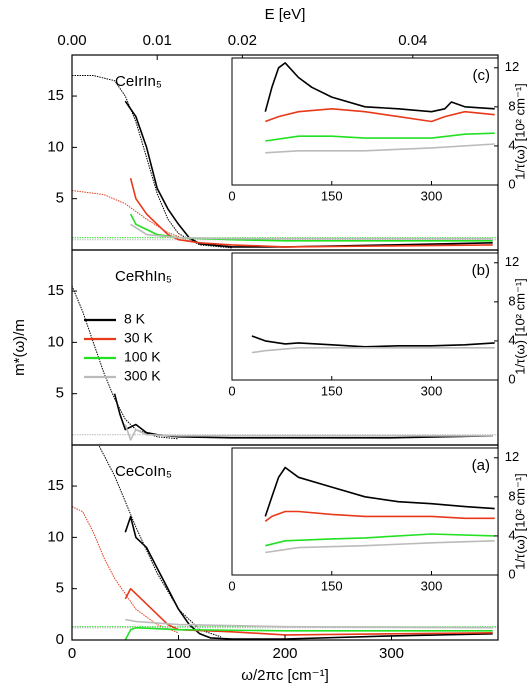 Image resolution: width=532 pixels, height=697 pixels. What do you see at coordinates (142, 376) in the screenshot?
I see `legend-label: 300 K` at bounding box center [142, 376].